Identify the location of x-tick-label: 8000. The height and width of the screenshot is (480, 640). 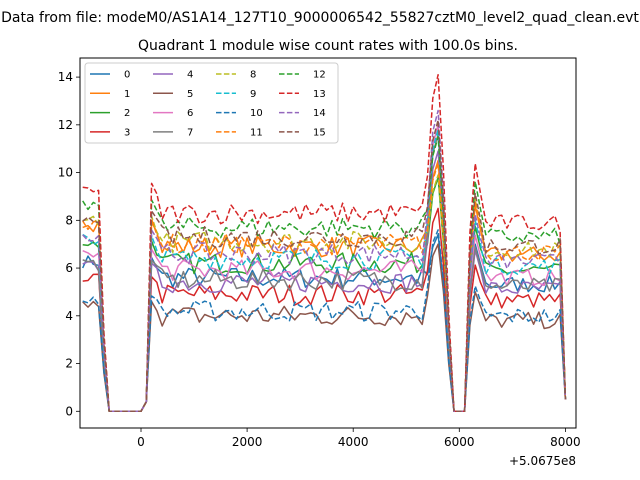
(565, 442).